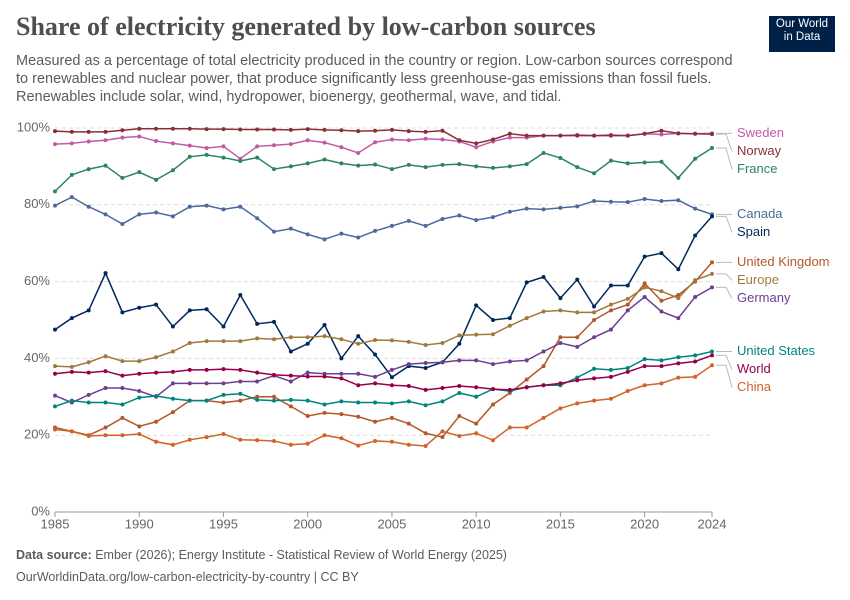 Image resolution: width=850 pixels, height=600 pixels. Describe the element at coordinates (54, 555) in the screenshot. I see `source-label: Data source:` at that location.